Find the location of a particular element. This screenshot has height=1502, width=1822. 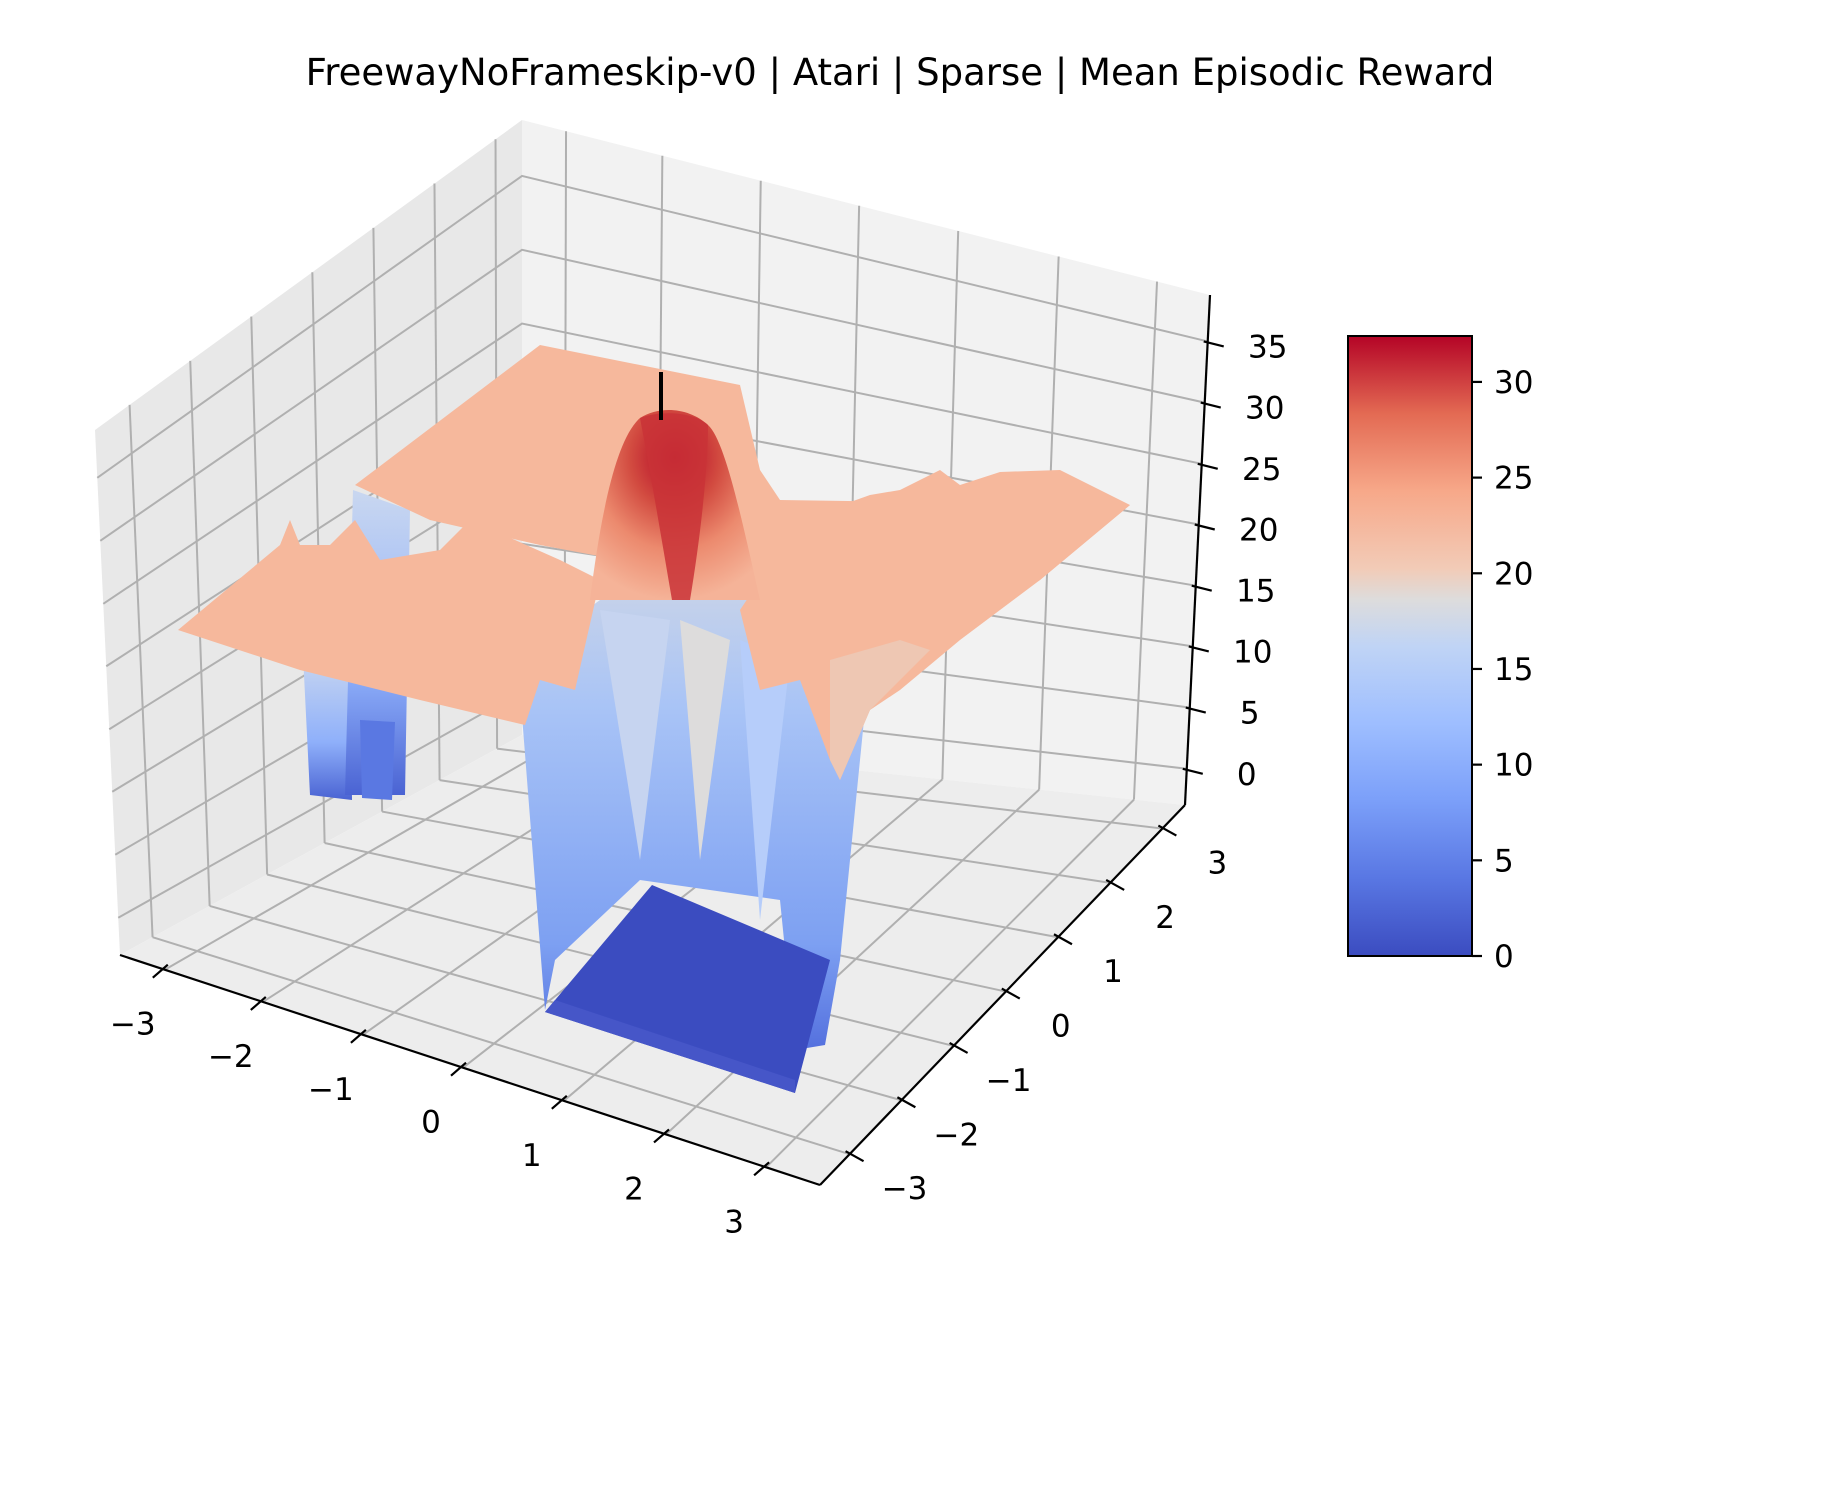

x-ticks: −3 −2 −1 0 1 2 3 is located at coordinates (440, 1101).